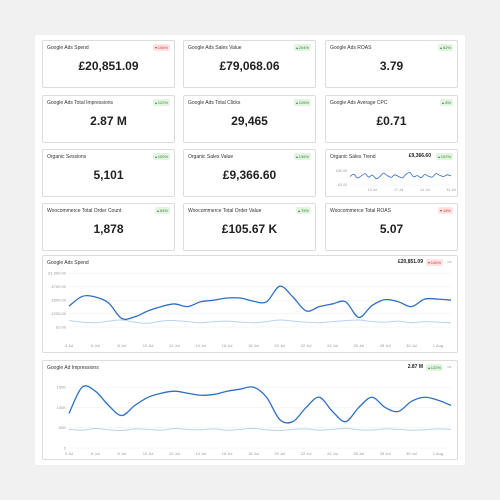  What do you see at coordinates (360, 211) in the screenshot?
I see `card-title: Woocommerce Total ROAS` at bounding box center [360, 211].